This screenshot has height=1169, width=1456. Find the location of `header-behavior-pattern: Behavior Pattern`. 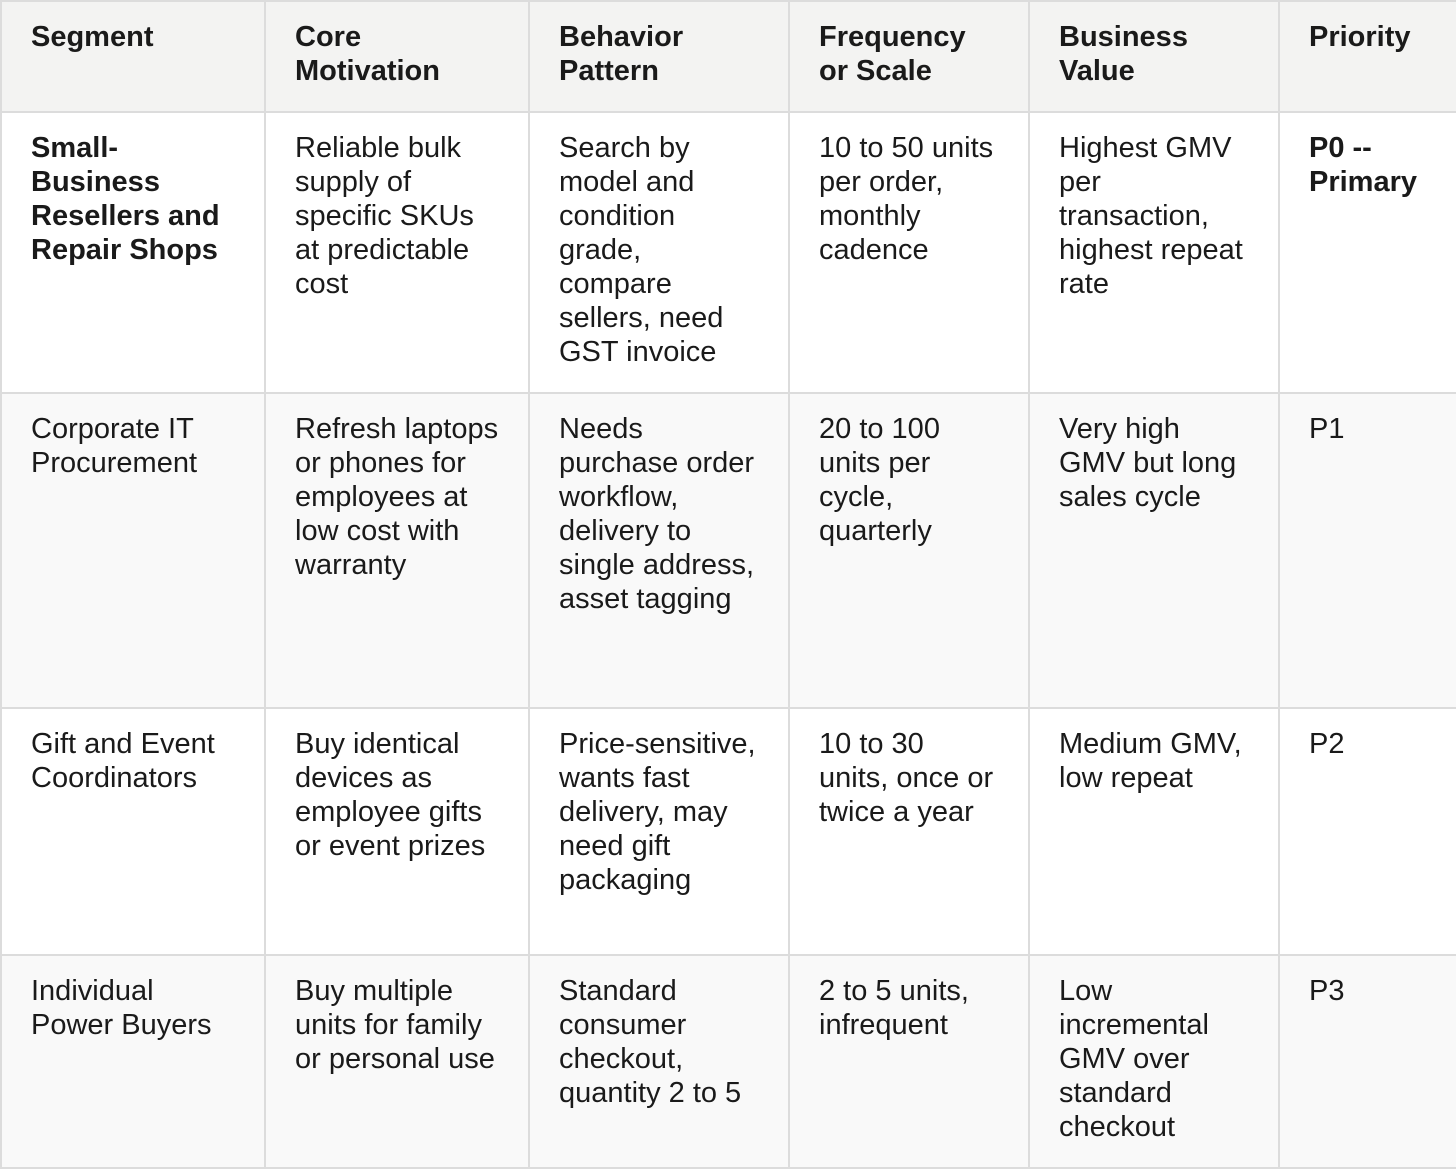

header-behavior-pattern: Behavior Pattern is located at coordinates (659, 56).